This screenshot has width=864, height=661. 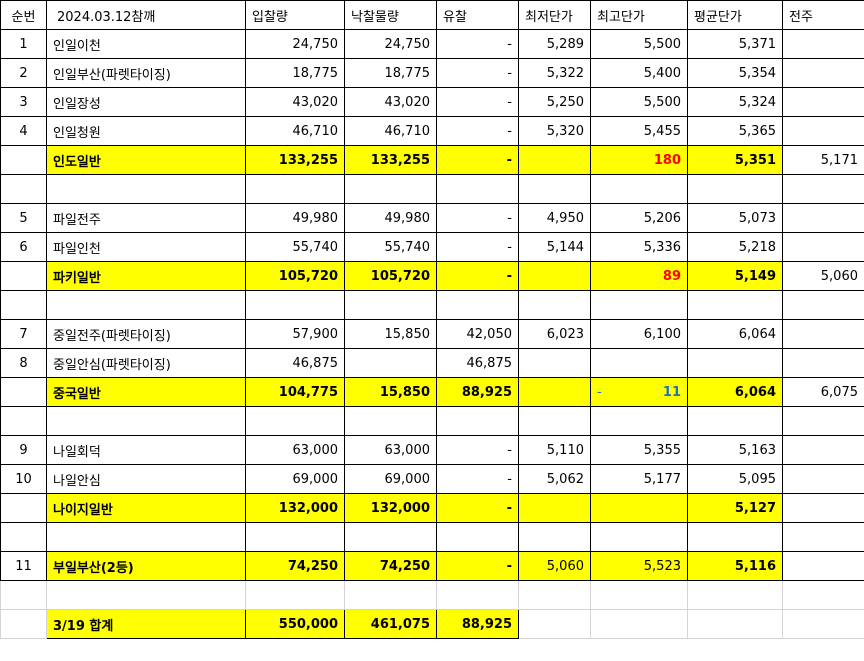 I want to click on unsold-quantity-cell: 88,925, so click(x=477, y=392).